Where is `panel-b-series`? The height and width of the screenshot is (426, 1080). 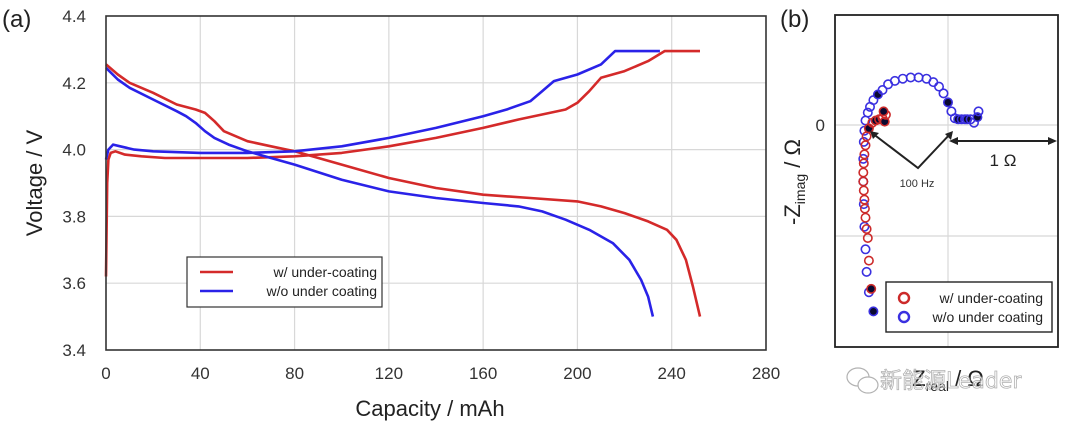 panel-b-series is located at coordinates (921, 194).